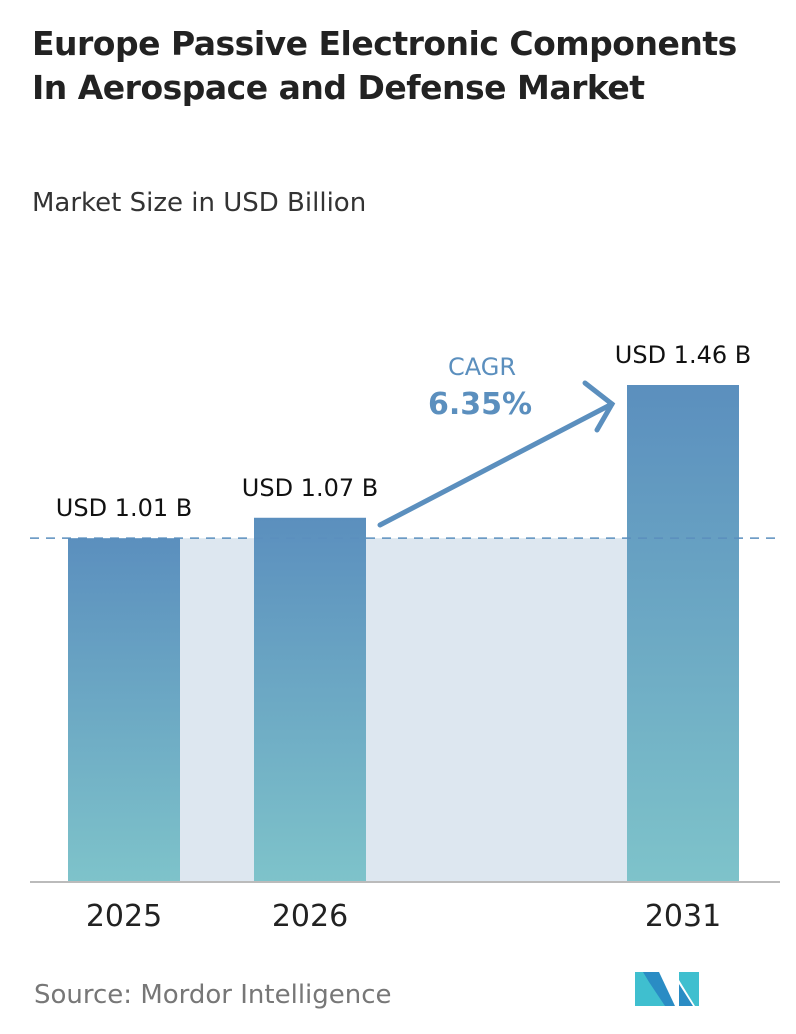 The height and width of the screenshot is (1034, 796). What do you see at coordinates (683, 633) in the screenshot?
I see `bar-2031` at bounding box center [683, 633].